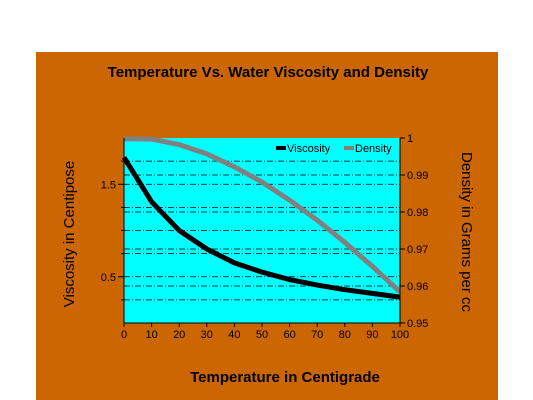 The image size is (533, 400). Describe the element at coordinates (417, 250) in the screenshot. I see `y-right-tick-label: 0.97` at that location.